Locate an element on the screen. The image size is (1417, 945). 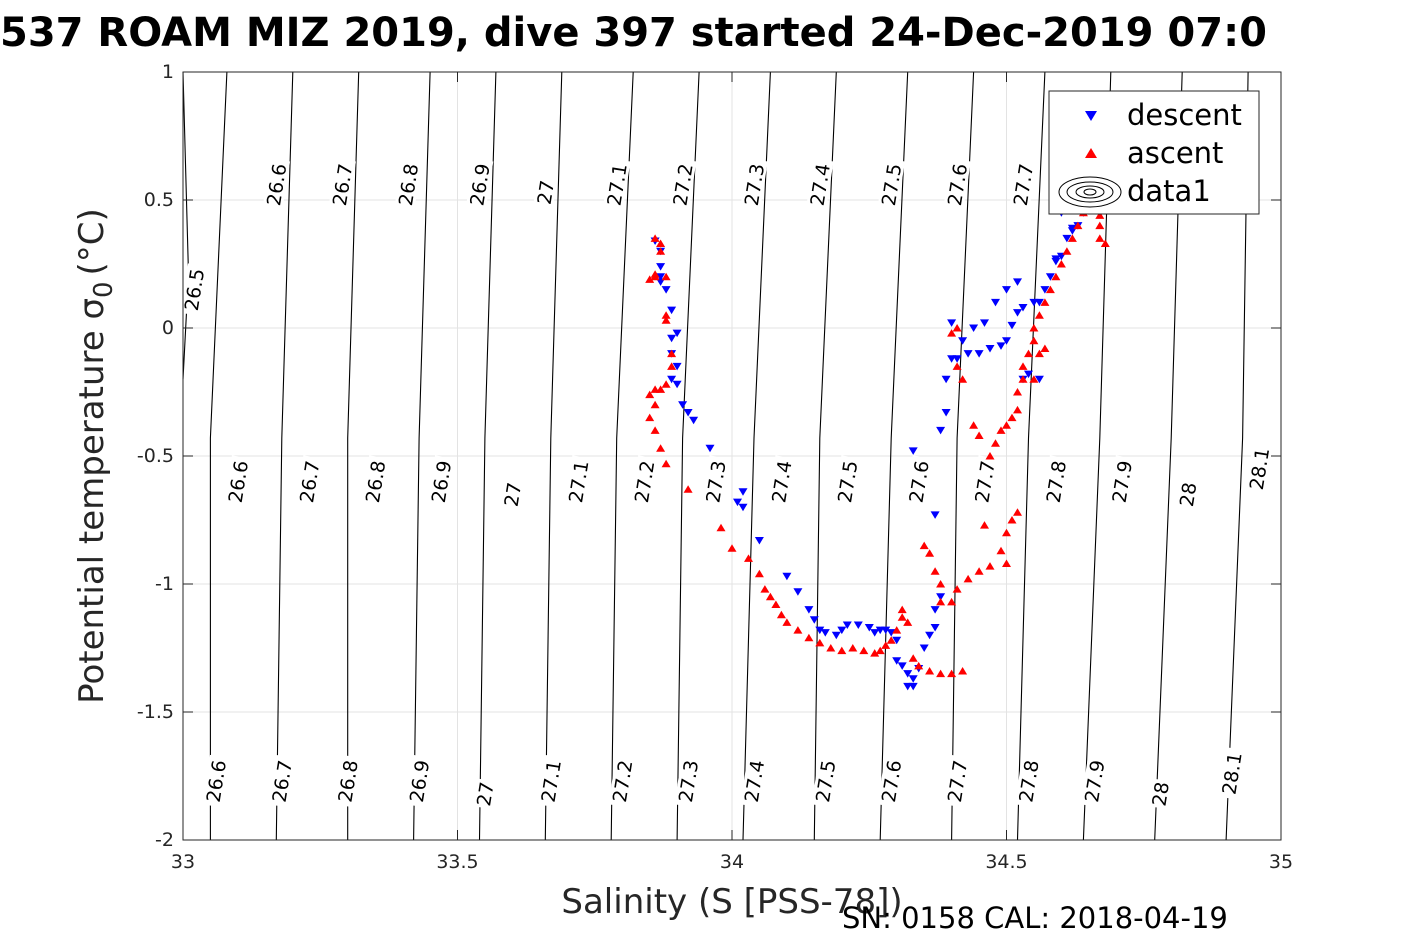
y-axis-label-subscript: 0 is located at coordinates (104, 289).